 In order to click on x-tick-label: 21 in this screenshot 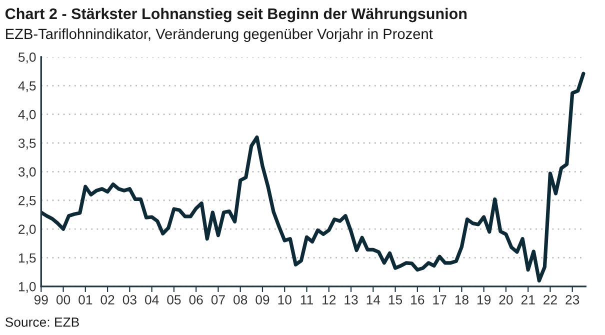, I will do `click(528, 299)`.